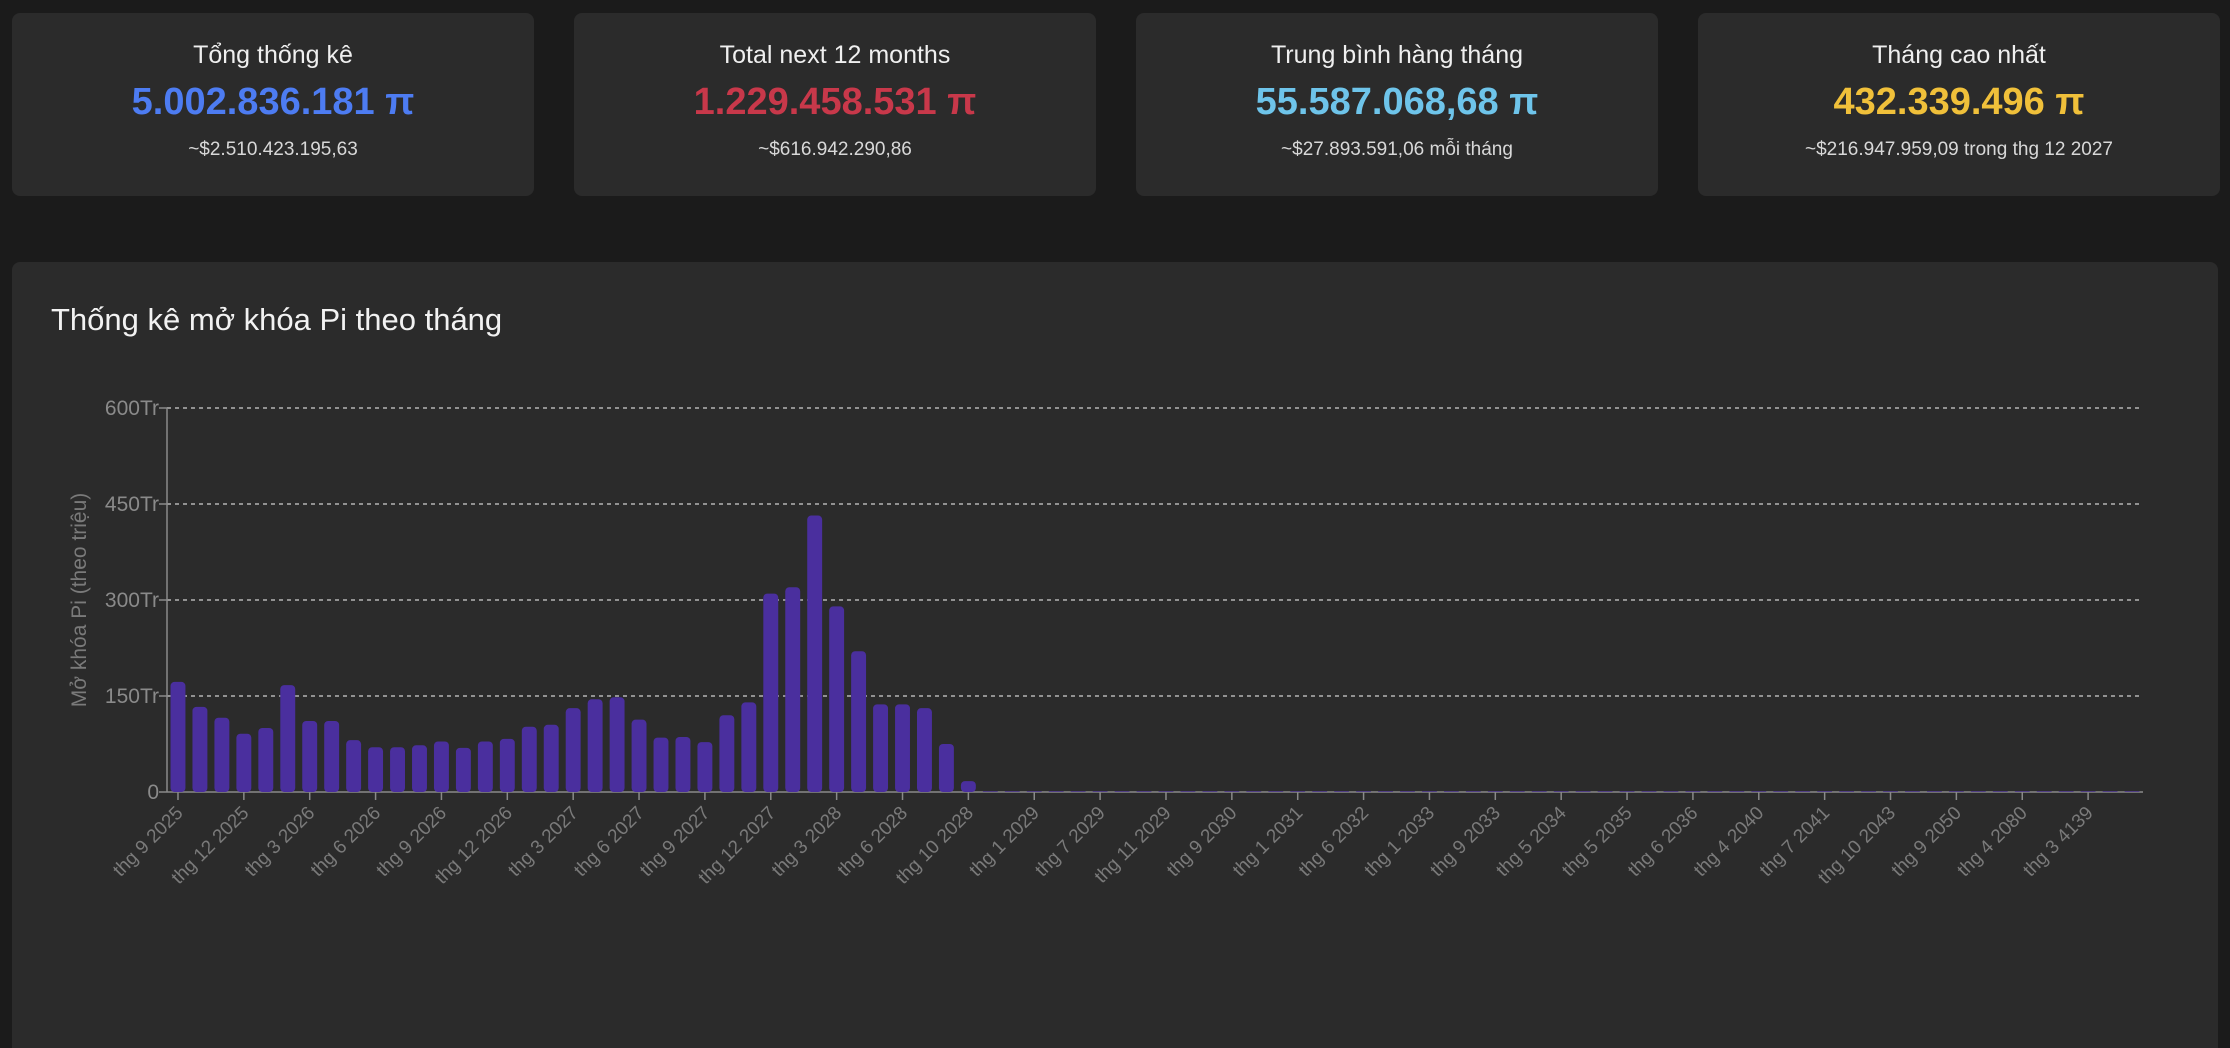 This screenshot has height=1048, width=2230. What do you see at coordinates (1531, 841) in the screenshot?
I see `x-tick-label: thg 5 2034` at bounding box center [1531, 841].